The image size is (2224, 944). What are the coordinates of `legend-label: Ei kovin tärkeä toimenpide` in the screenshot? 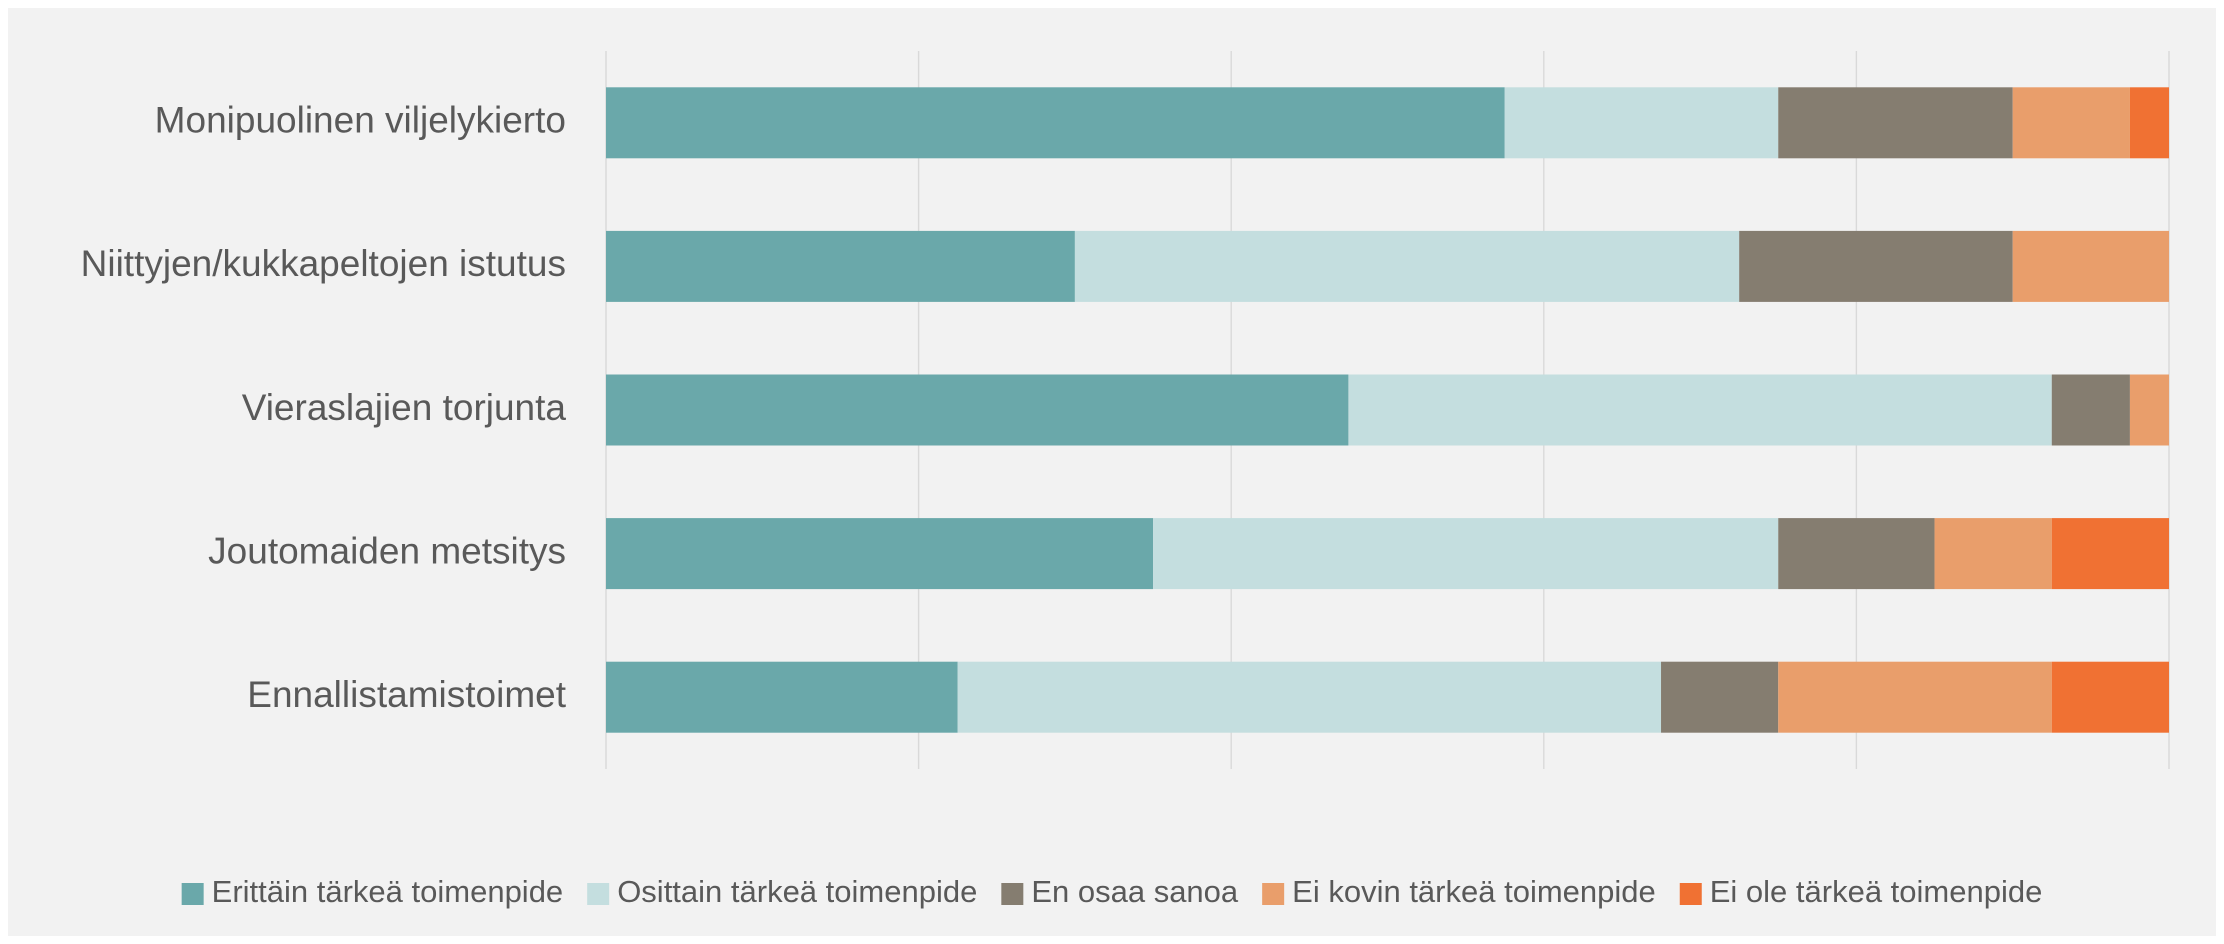 It's located at (1474, 891).